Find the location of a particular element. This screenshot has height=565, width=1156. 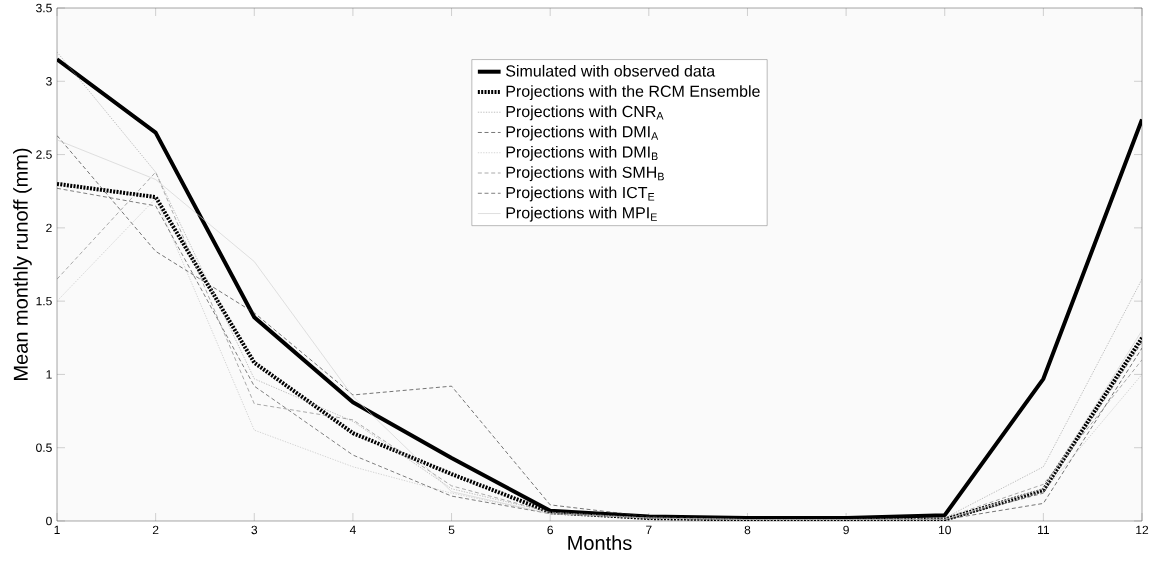

legend-label: Projections with ICT$_{E}$ is located at coordinates (580, 194).